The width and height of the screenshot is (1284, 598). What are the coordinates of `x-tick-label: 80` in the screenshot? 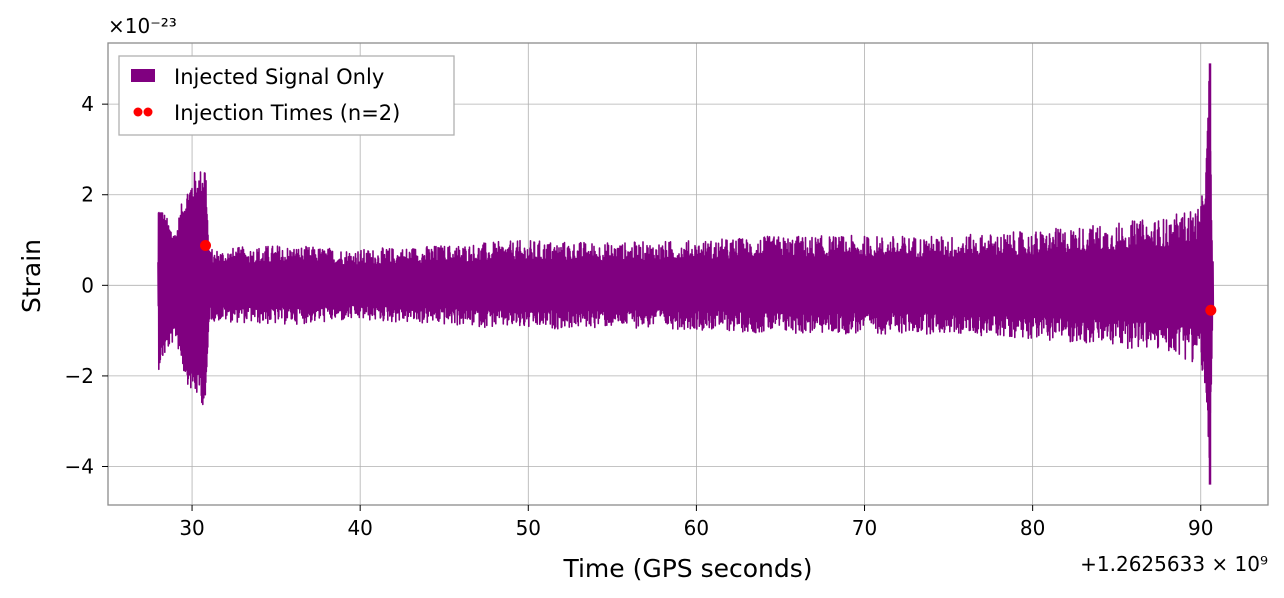 It's located at (1032, 528).